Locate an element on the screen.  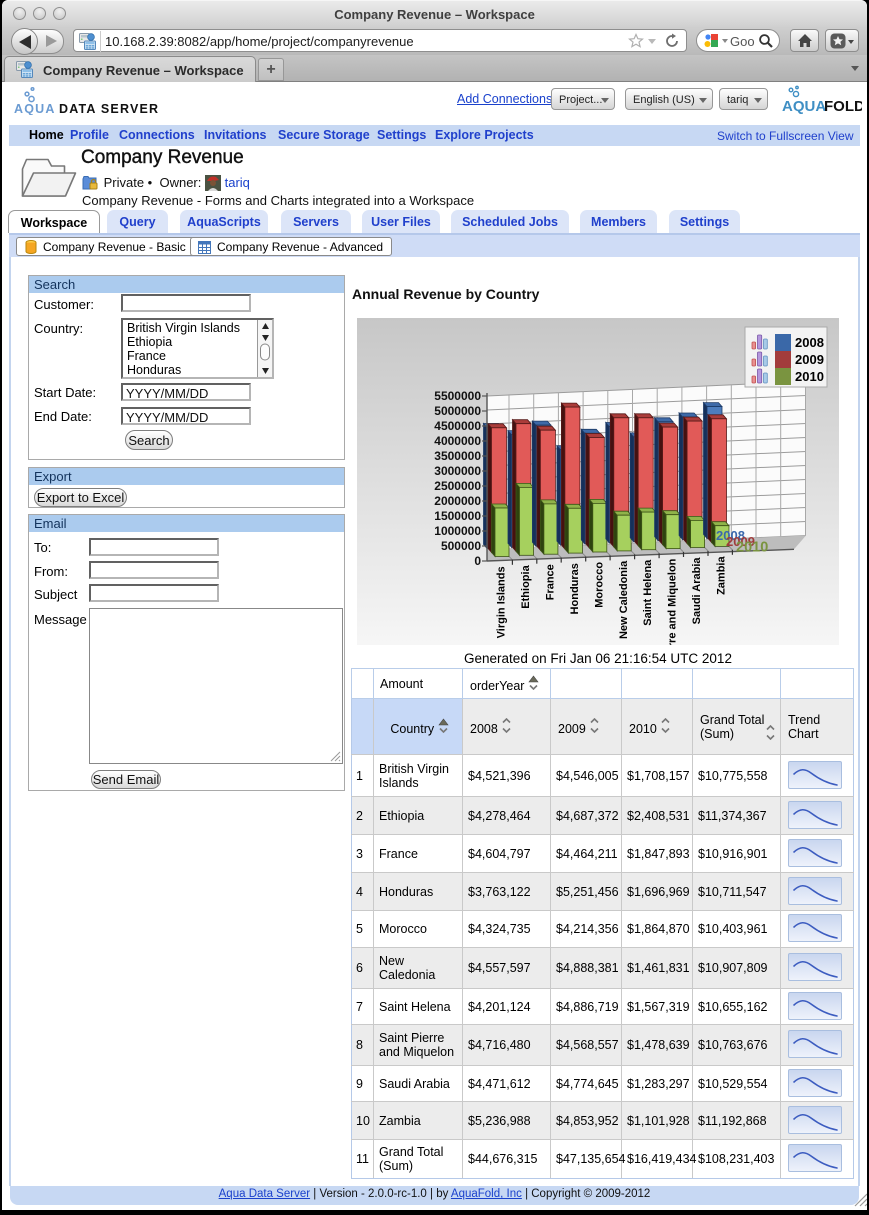
svg-text: Saint Helena is located at coordinates (648, 592).